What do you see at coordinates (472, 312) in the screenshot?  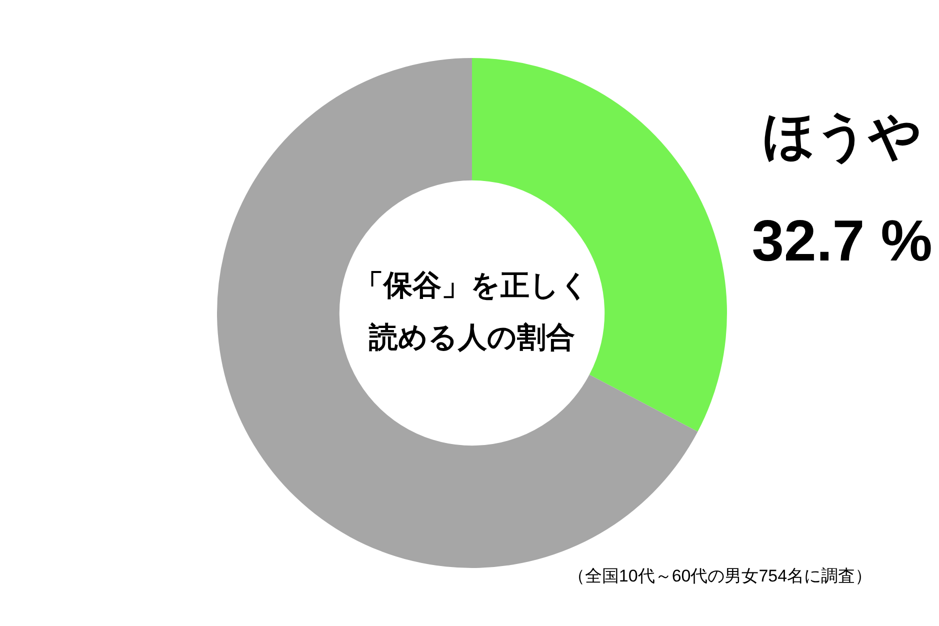 I see `text: 「保谷」を正しく読める人の割合` at bounding box center [472, 312].